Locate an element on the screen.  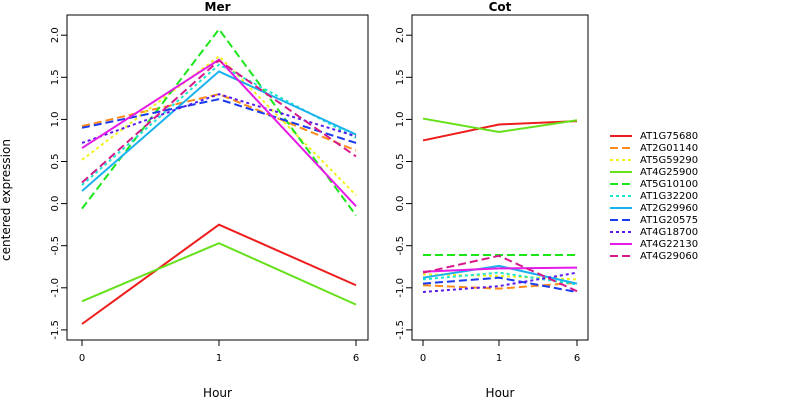
legend-item: AT1G20575 is located at coordinates (654, 220).